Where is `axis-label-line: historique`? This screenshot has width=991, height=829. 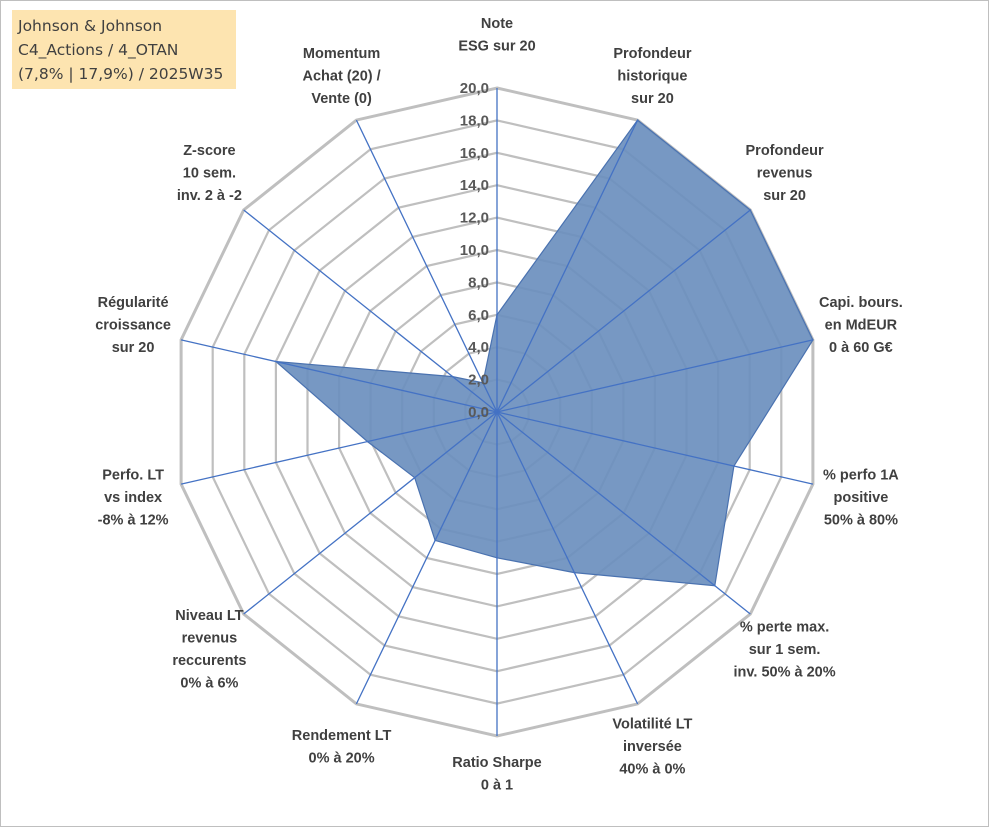
axis-label-line: historique is located at coordinates (652, 77).